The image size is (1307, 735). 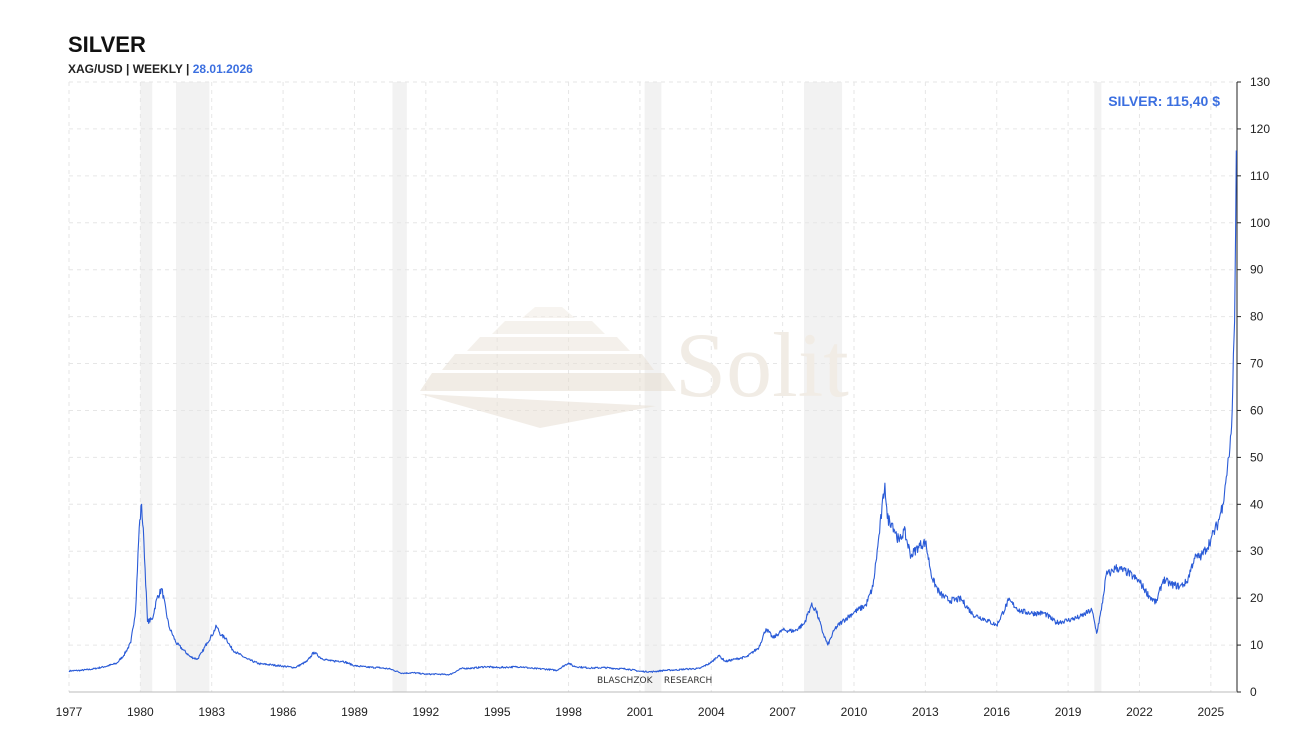 I want to click on y-tick-label: 60, so click(x=1257, y=410).